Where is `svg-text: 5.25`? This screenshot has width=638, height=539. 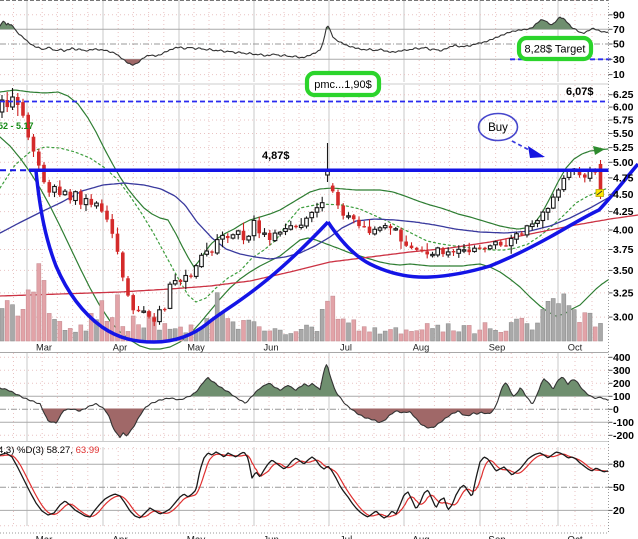 svg-text: 5.25 is located at coordinates (623, 148).